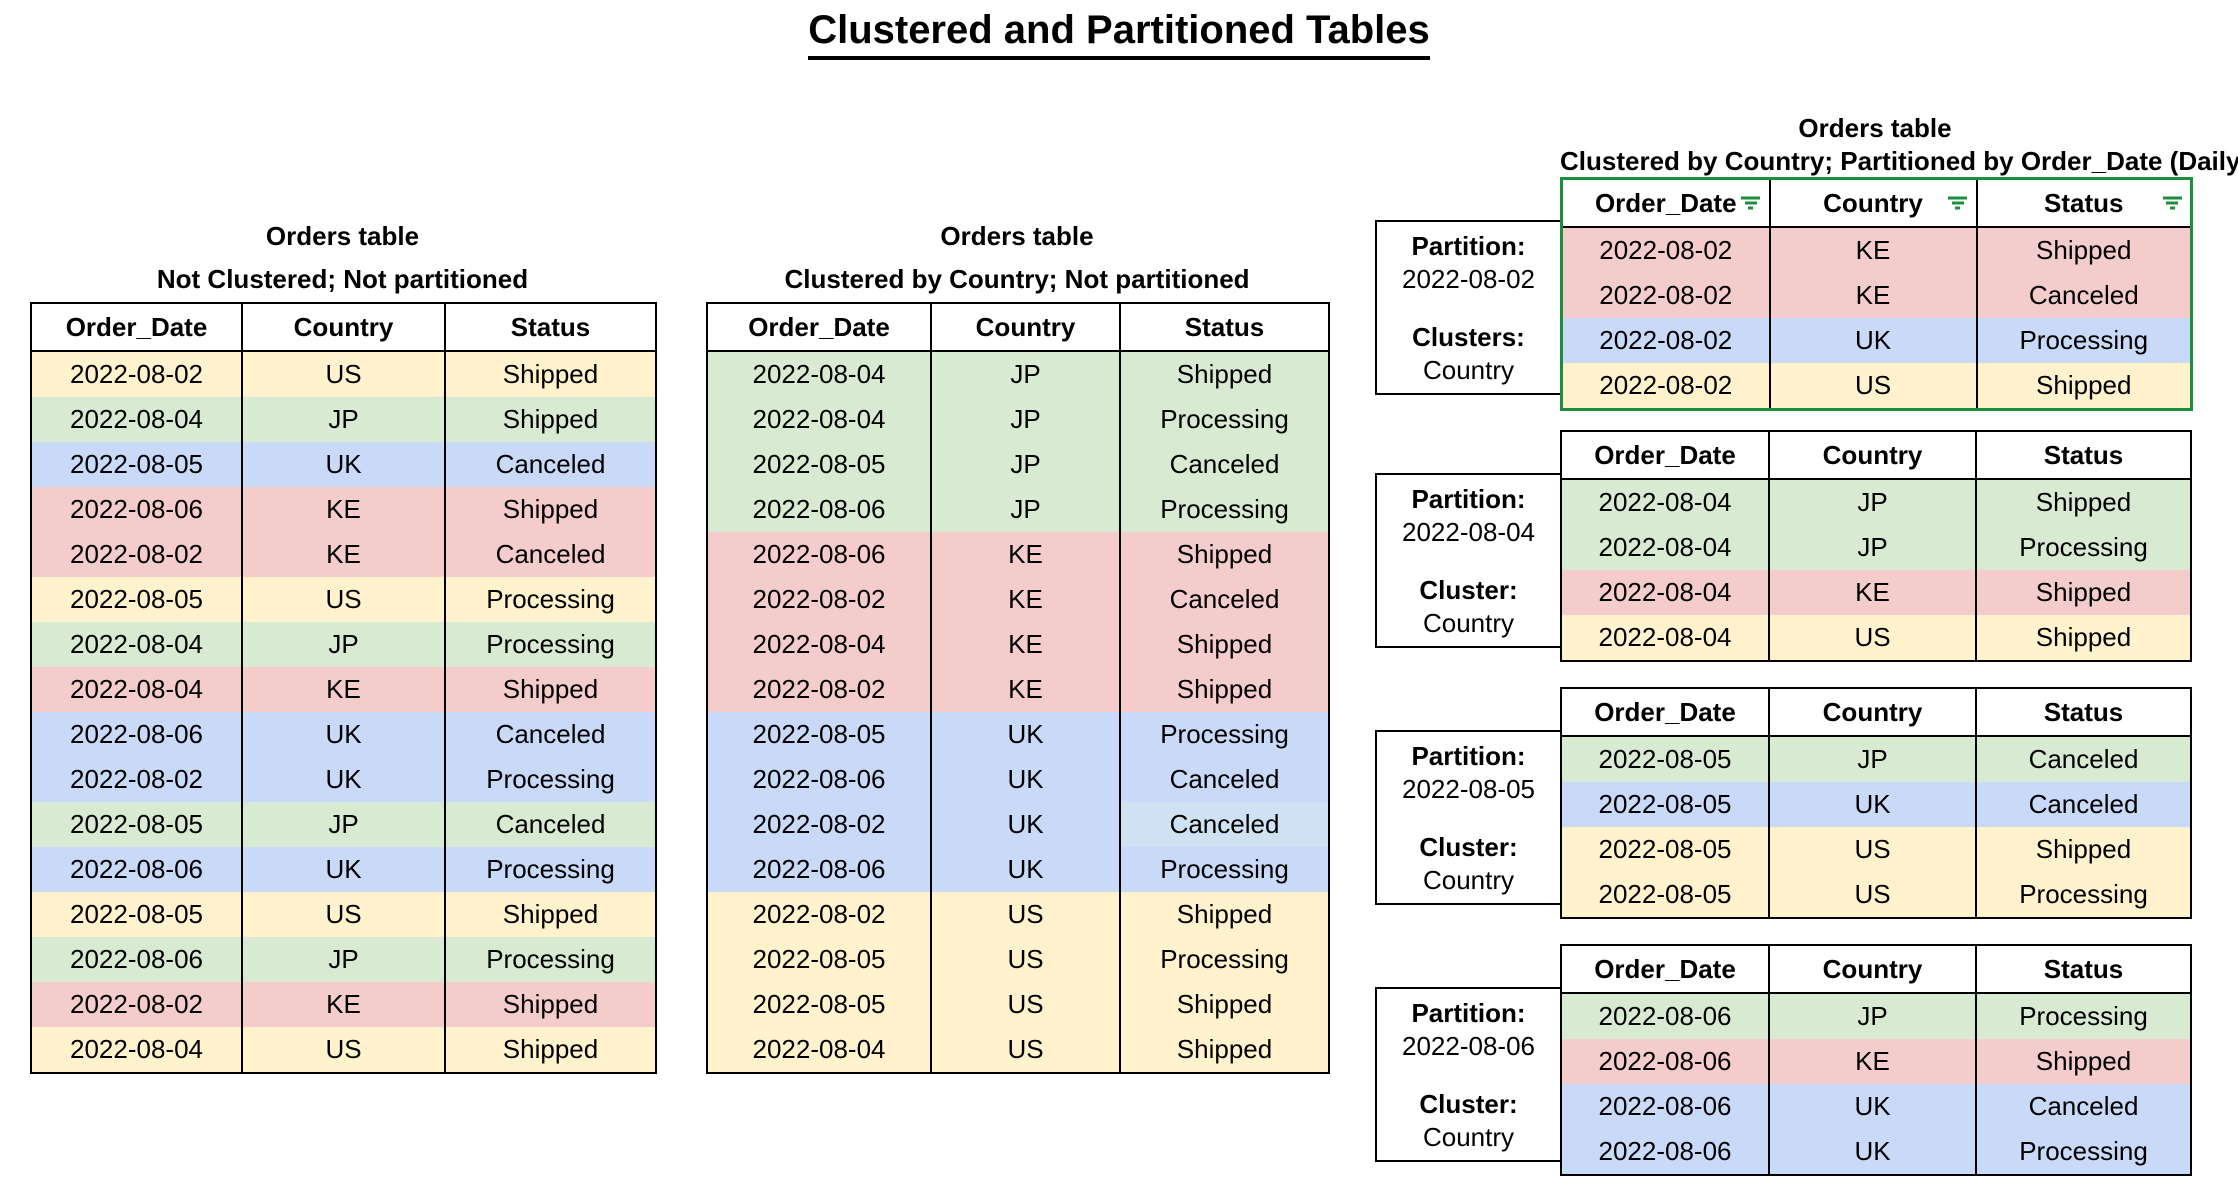 The width and height of the screenshot is (2238, 1180). I want to click on table-row: 2022-08-02 US Shipped, so click(1018, 914).